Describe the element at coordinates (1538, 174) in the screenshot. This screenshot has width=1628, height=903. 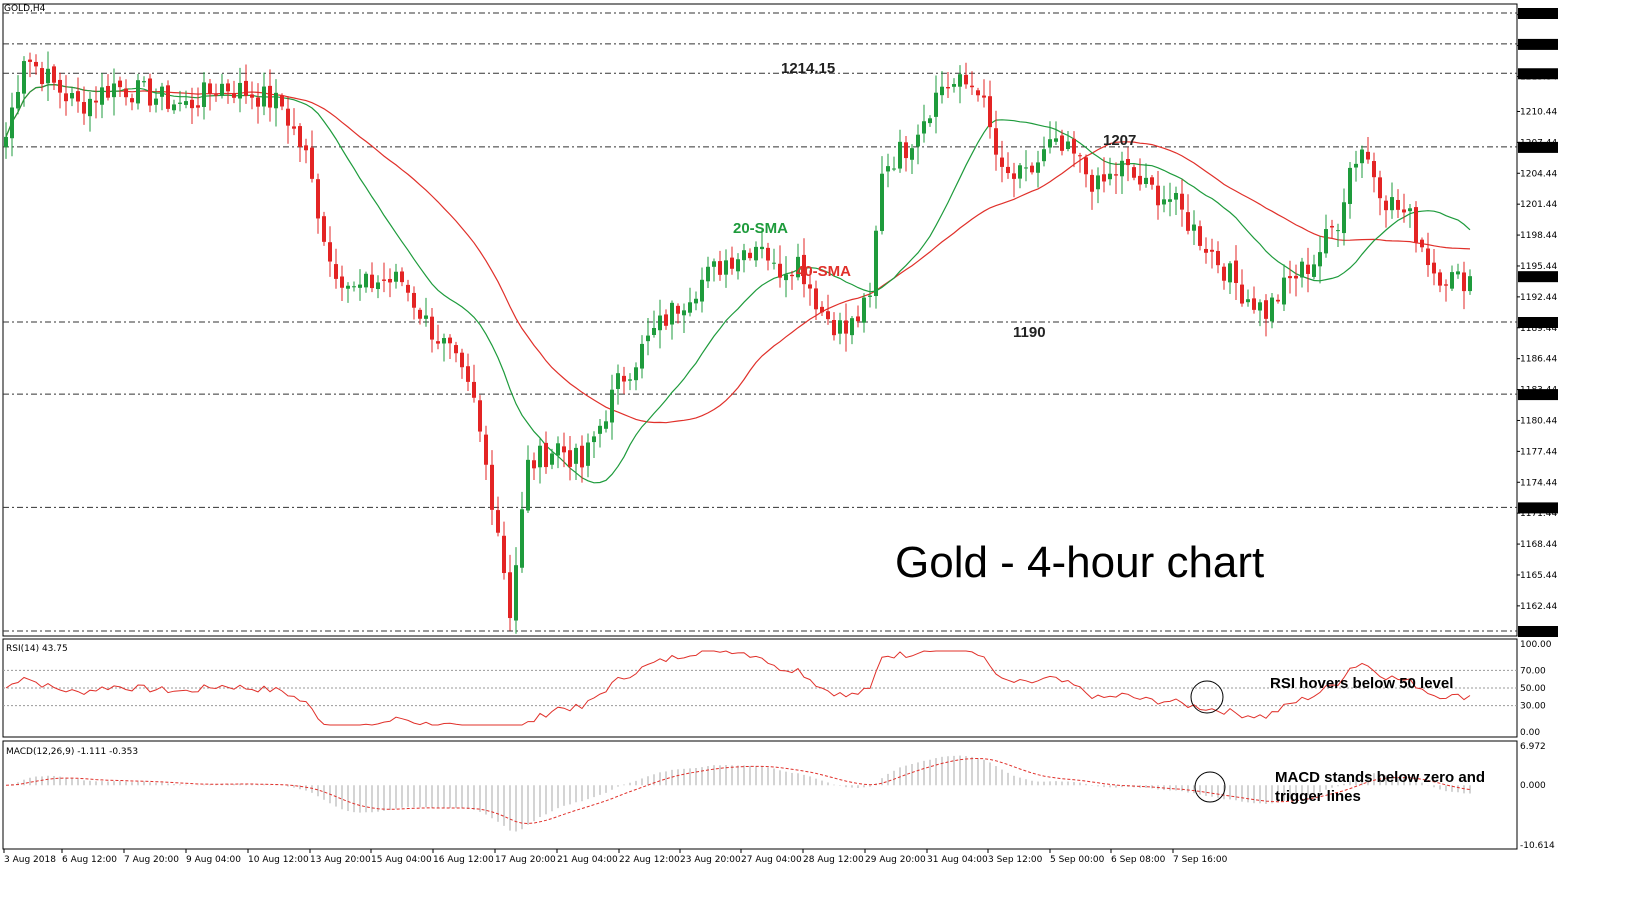
I see `price-tick-label: 1204.44` at that location.